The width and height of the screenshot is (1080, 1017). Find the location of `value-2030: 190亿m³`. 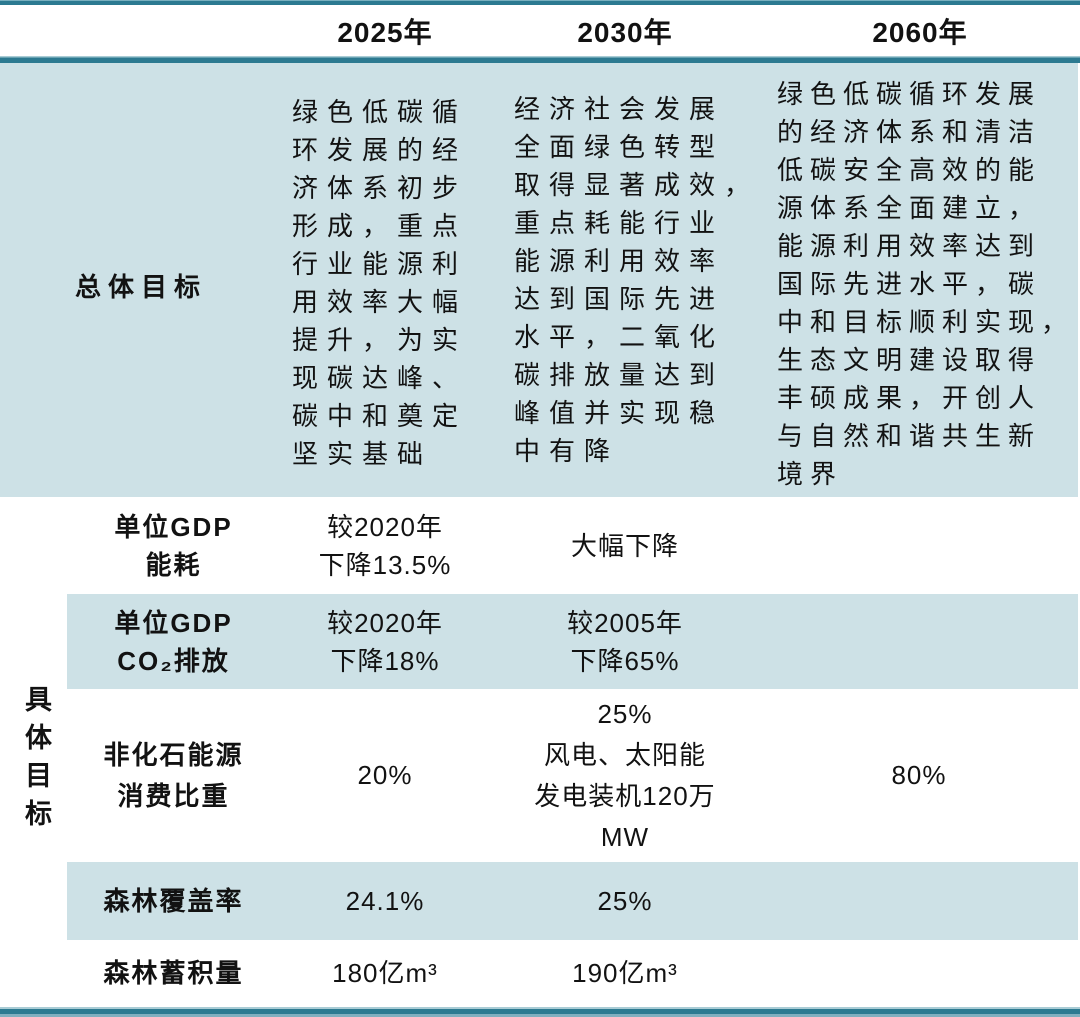

value-2030: 190亿m³ is located at coordinates (625, 973).